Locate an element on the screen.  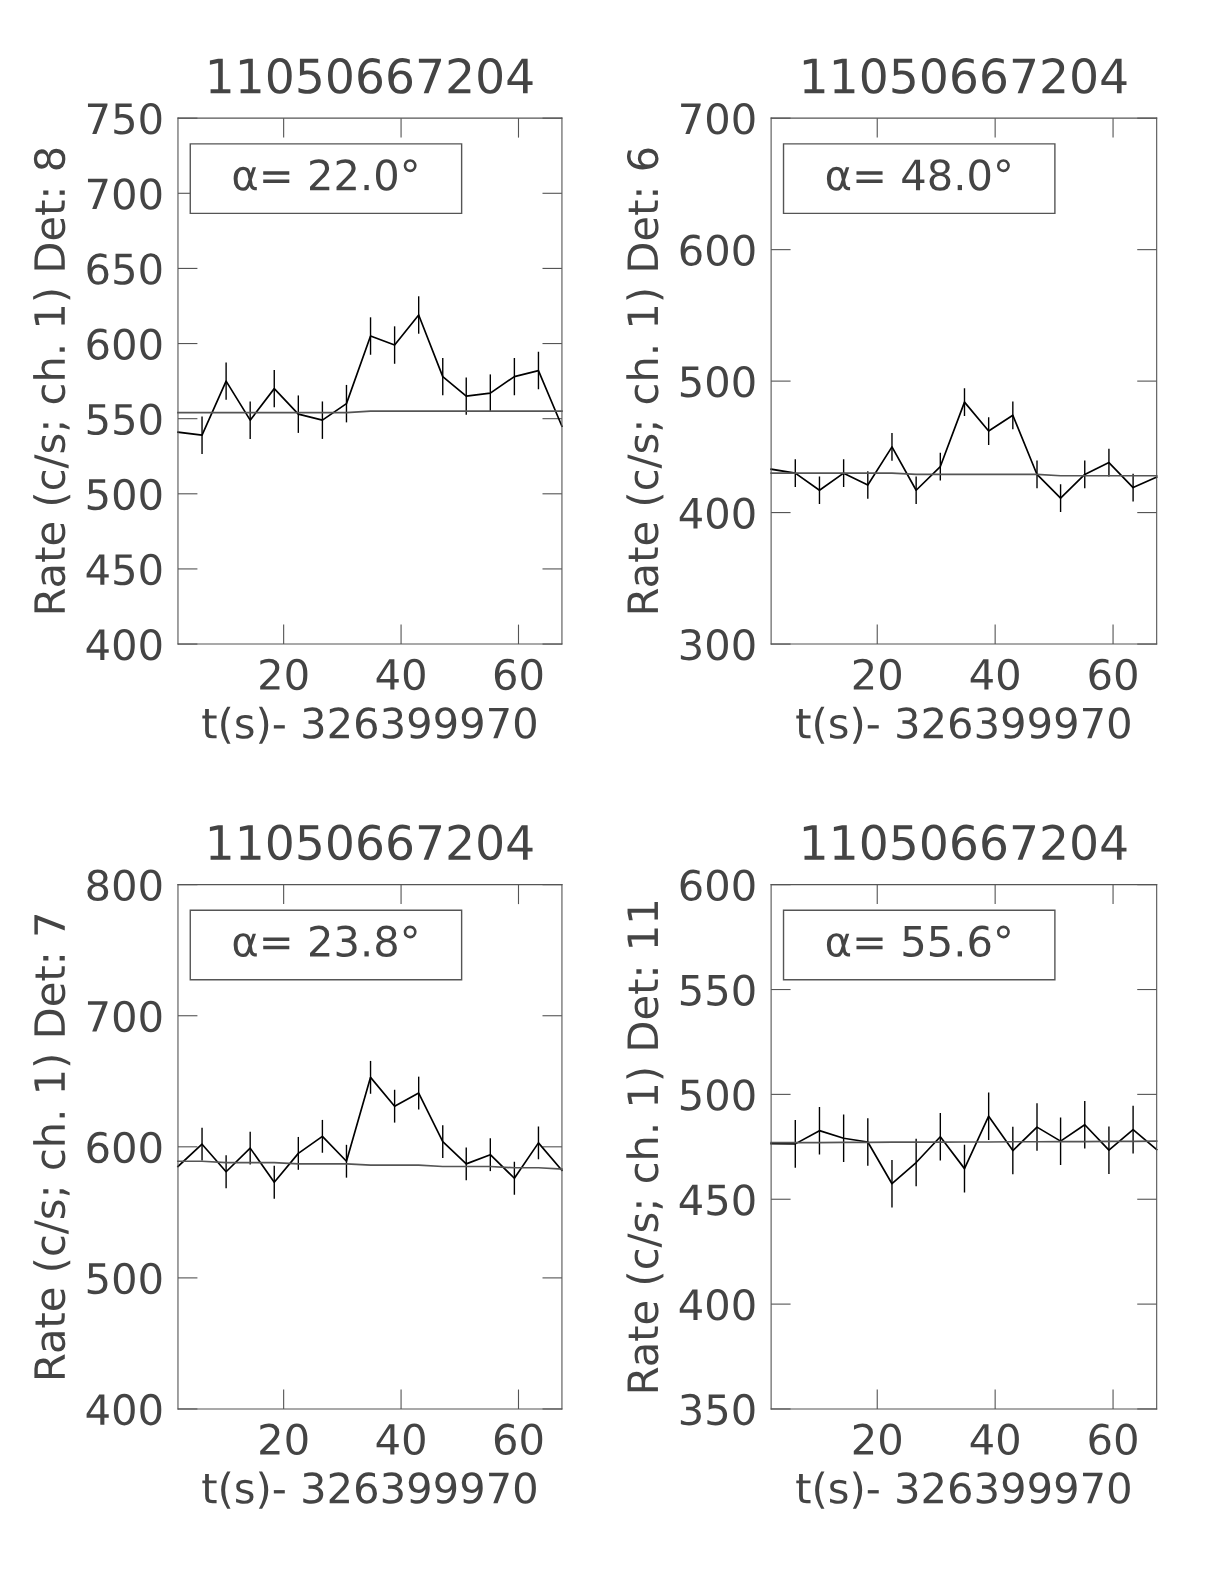
y-axis-title: Rate (c/s; ch. 1) Det: 7 is located at coordinates (52, 1147).